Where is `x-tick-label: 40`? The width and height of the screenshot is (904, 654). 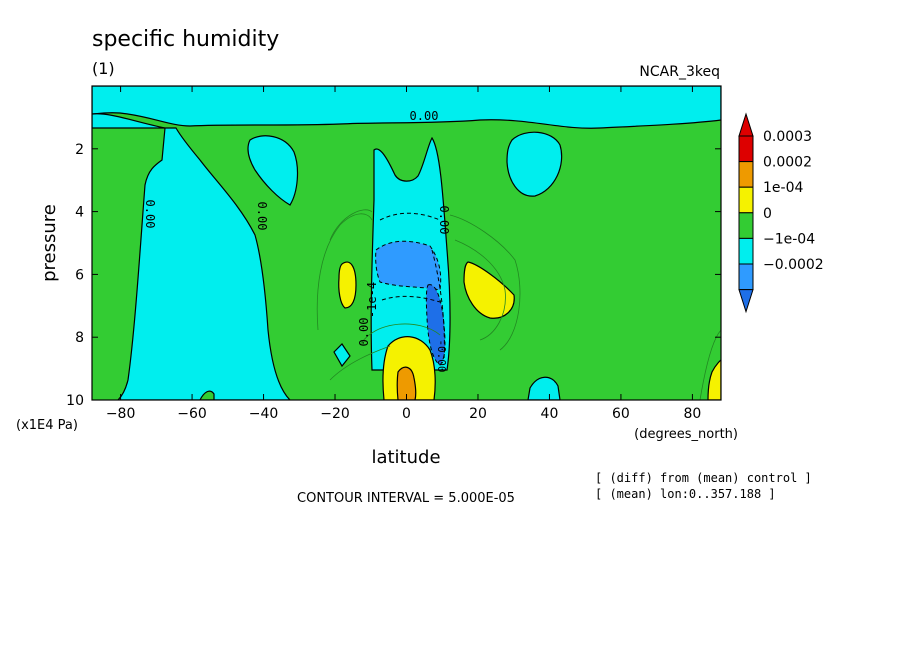
x-tick-label: 40 is located at coordinates (550, 414).